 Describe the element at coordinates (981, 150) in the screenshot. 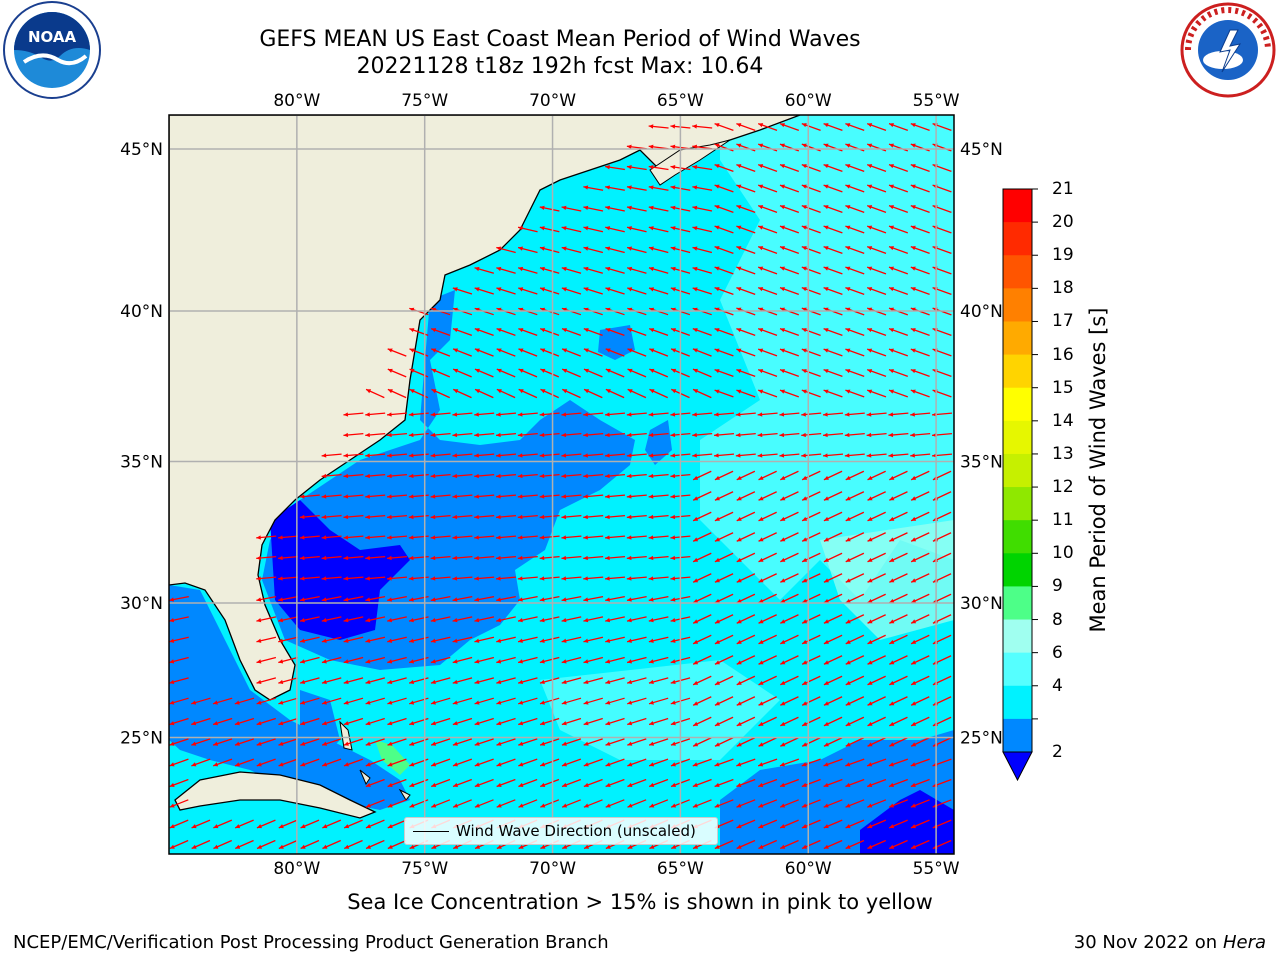

I see `lat-tick-right: 45°N` at that location.